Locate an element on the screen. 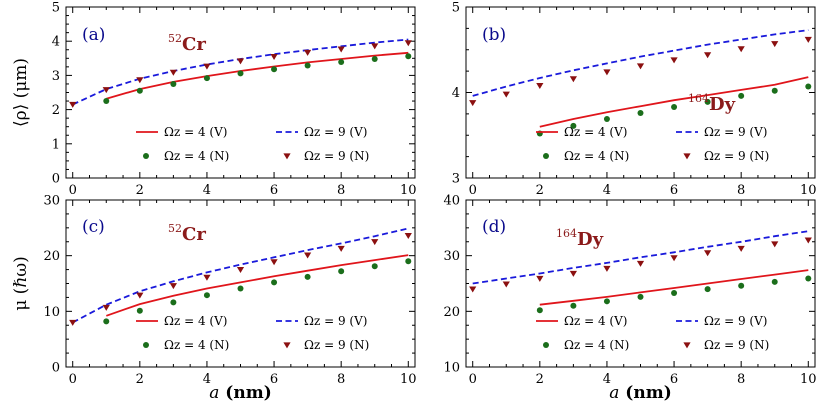  panel-label: (c) is located at coordinates (93, 227).